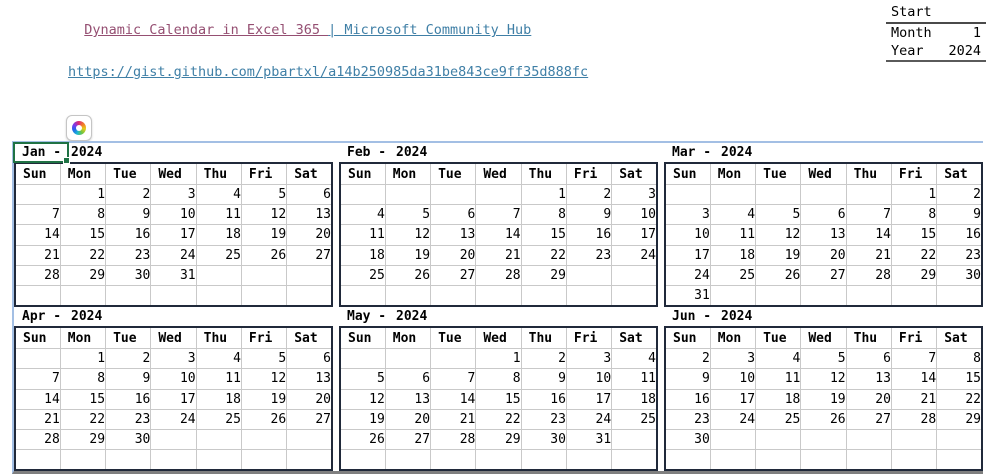 The width and height of the screenshot is (998, 474). I want to click on day-cell: 29, so click(959, 419).